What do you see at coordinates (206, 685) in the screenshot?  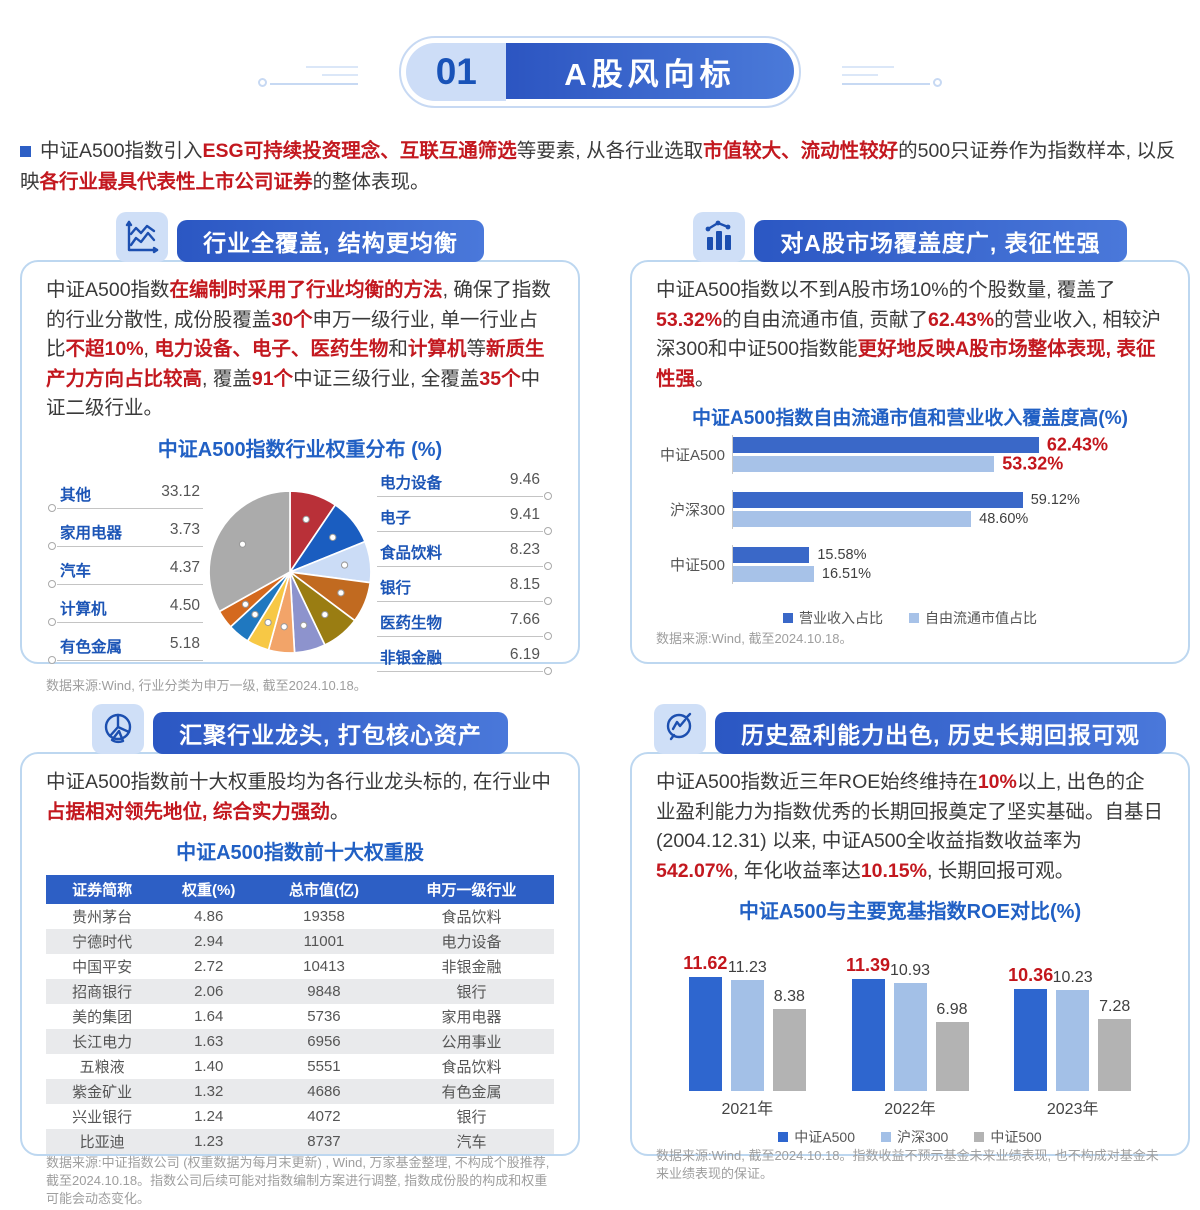 I see `panel-industry-footnote: 数据来源:Wind, 行业分类为申万一级, 截至2024.10.18。` at bounding box center [206, 685].